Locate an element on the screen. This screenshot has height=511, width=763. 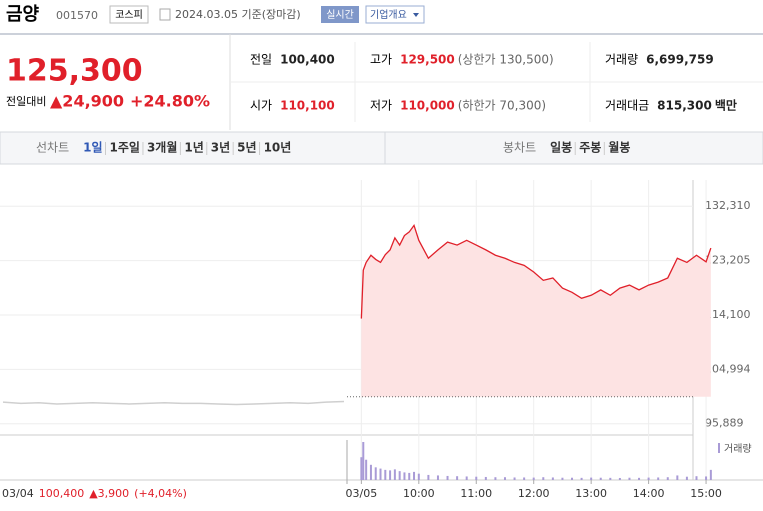
y-tick-label: 123,205 is located at coordinates (728, 260).